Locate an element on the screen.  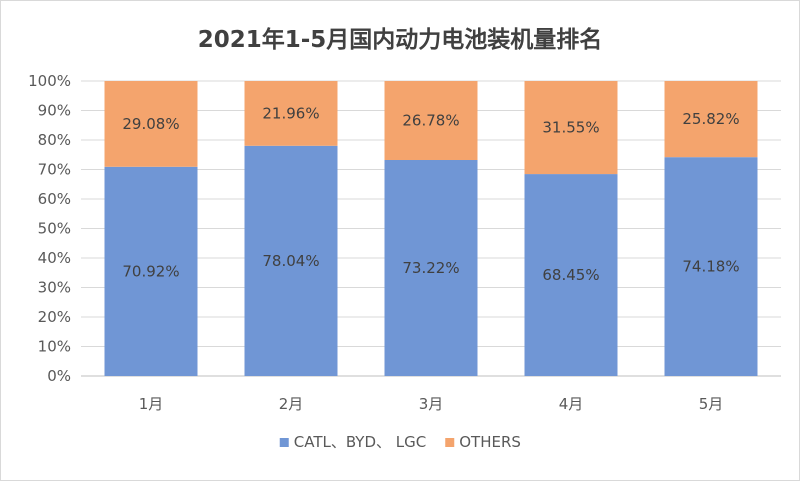
y-tick-label: 10% is located at coordinates (54, 347).